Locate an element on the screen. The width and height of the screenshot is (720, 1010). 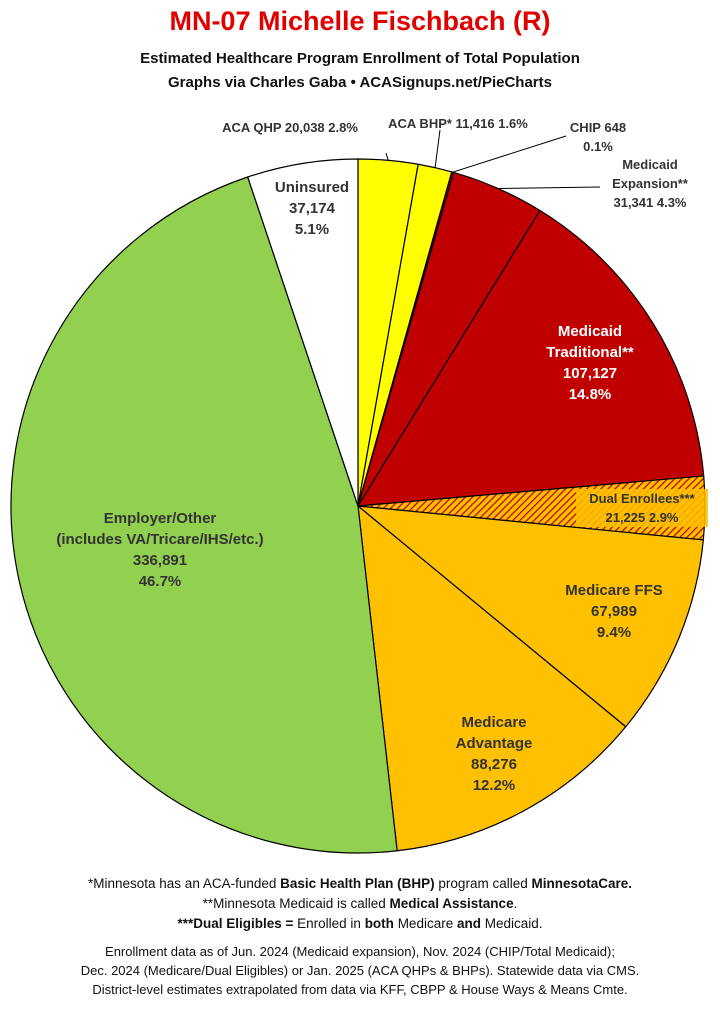
pie-slice-medicare-ffs is located at coordinates (530, 616).